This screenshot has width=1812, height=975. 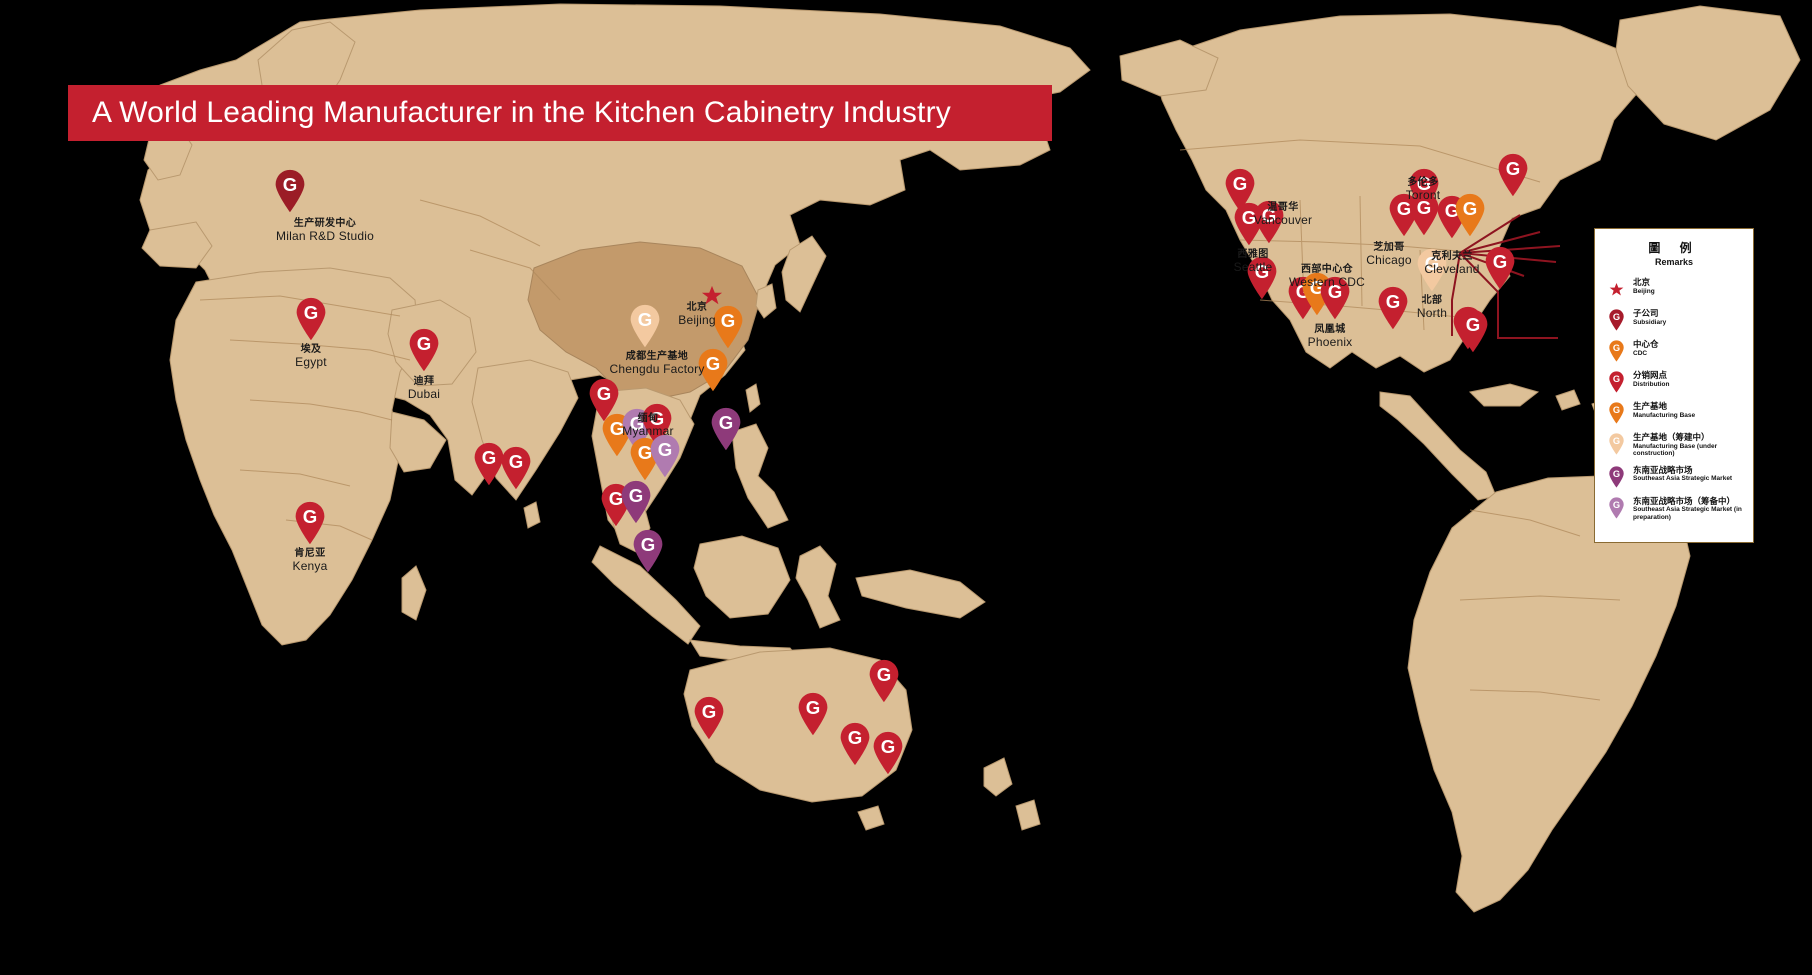 I want to click on pin-east-cn-2: G, so click(x=713, y=370).